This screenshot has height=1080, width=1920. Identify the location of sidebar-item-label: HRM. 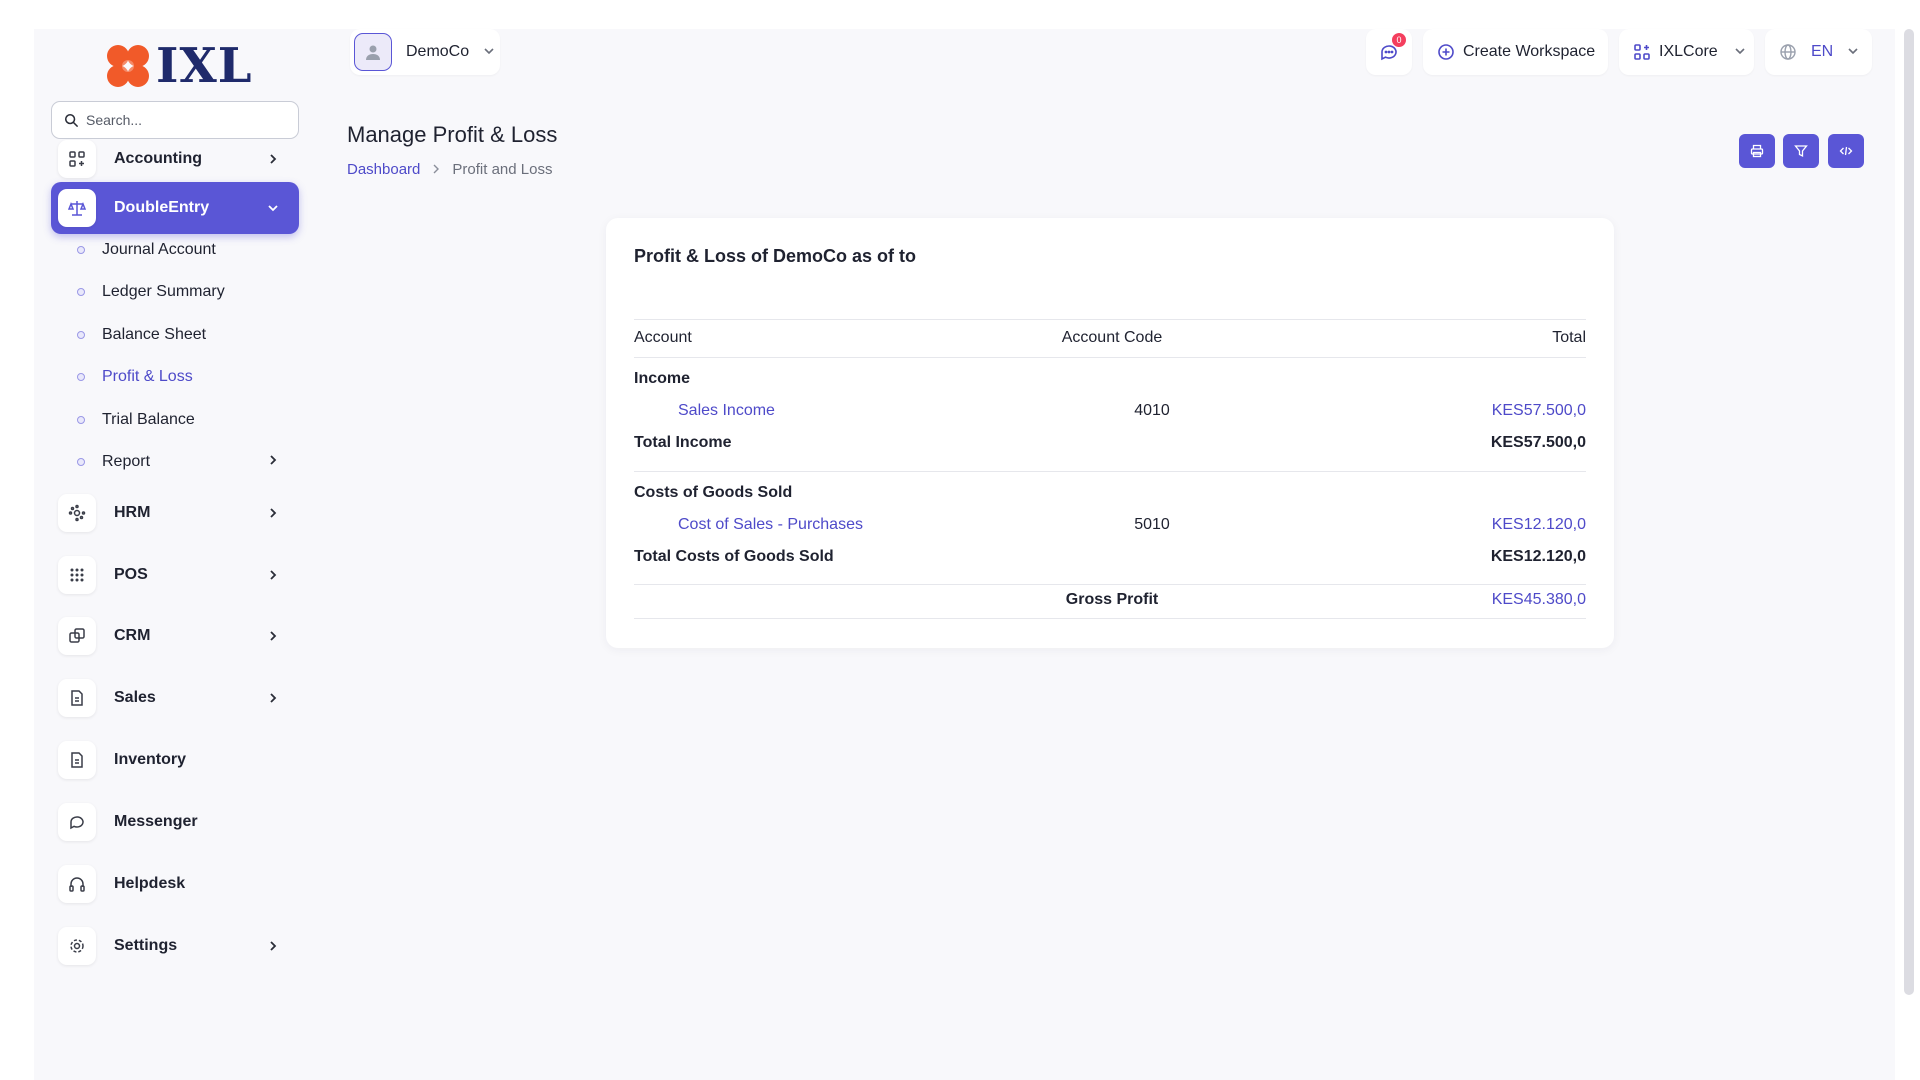
(132, 512).